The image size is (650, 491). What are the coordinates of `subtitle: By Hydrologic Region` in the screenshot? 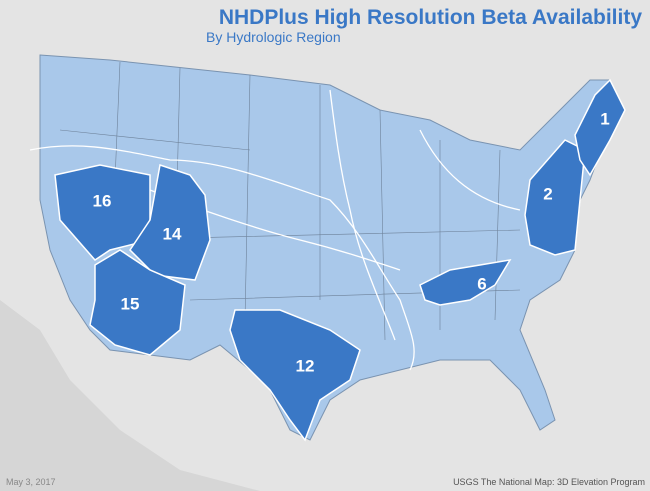 It's located at (273, 37).